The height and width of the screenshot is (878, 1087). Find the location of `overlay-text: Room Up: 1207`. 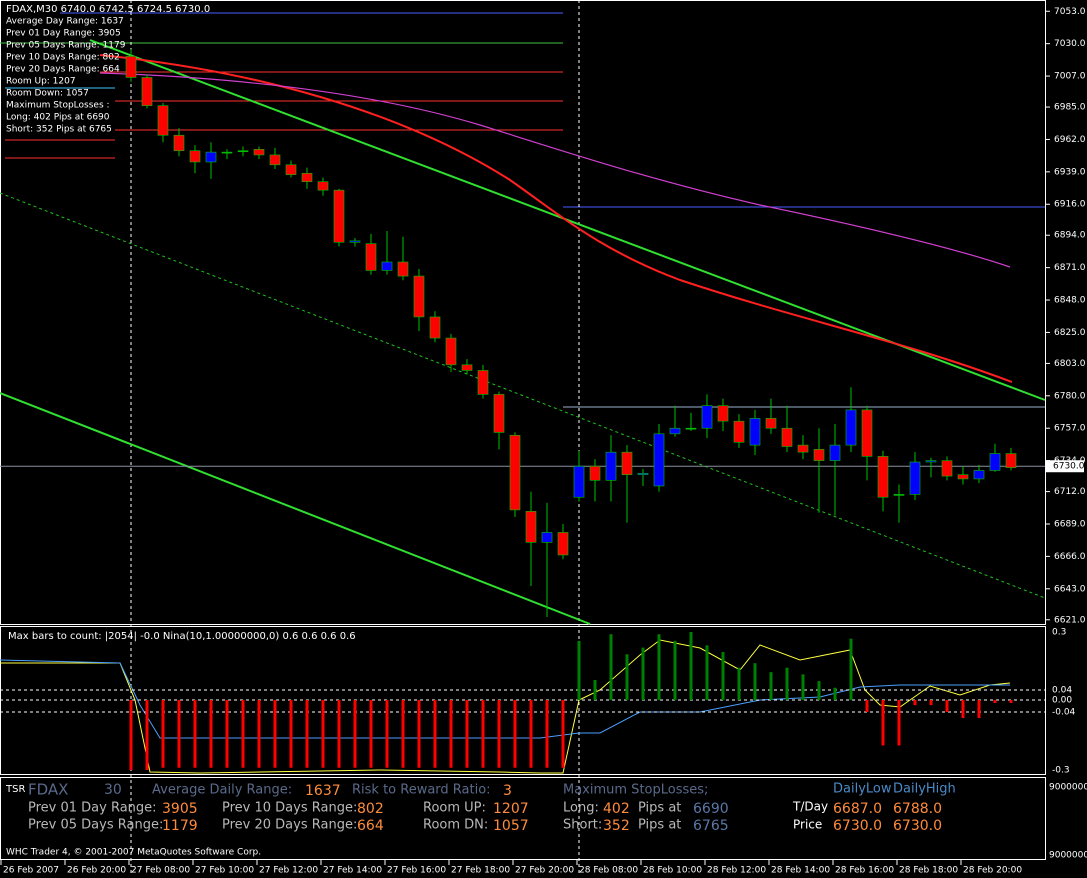

overlay-text: Room Up: 1207 is located at coordinates (41, 82).